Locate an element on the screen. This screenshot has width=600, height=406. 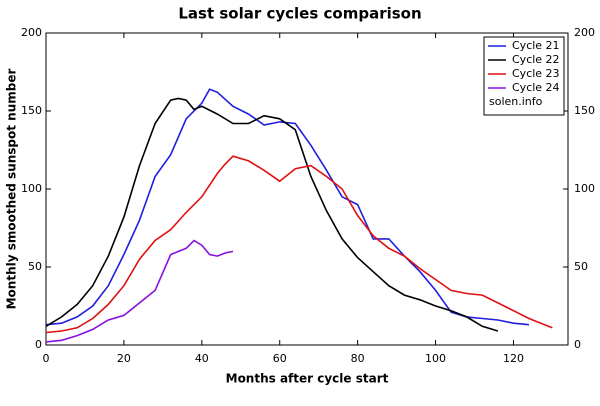
legend-label: Cycle 22 is located at coordinates (536, 59).